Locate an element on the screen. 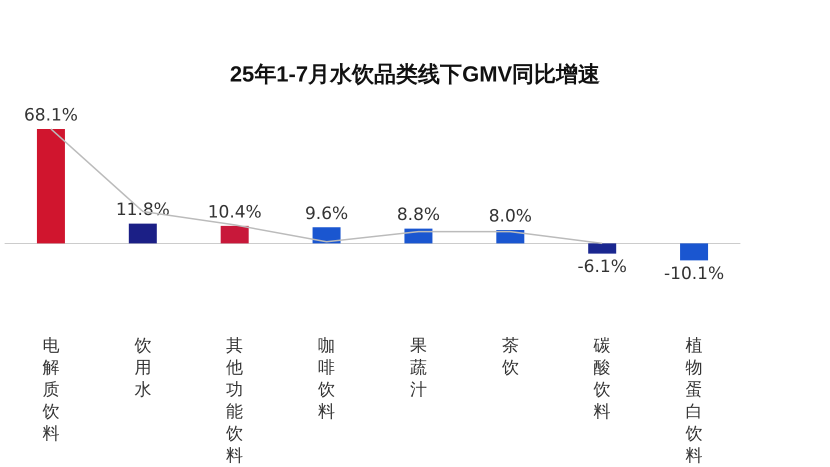 This screenshot has height=467, width=830. x-tick-label: 咖啡饮料 is located at coordinates (326, 379).